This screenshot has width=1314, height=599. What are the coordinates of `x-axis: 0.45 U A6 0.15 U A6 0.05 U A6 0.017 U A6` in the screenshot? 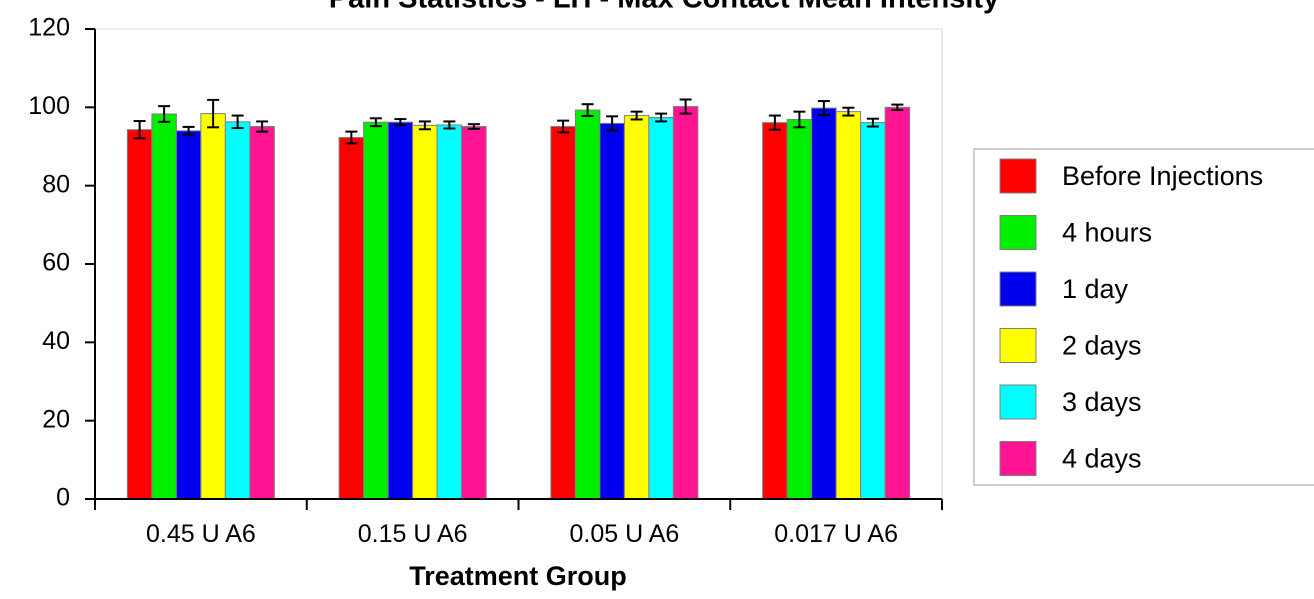 It's located at (518, 523).